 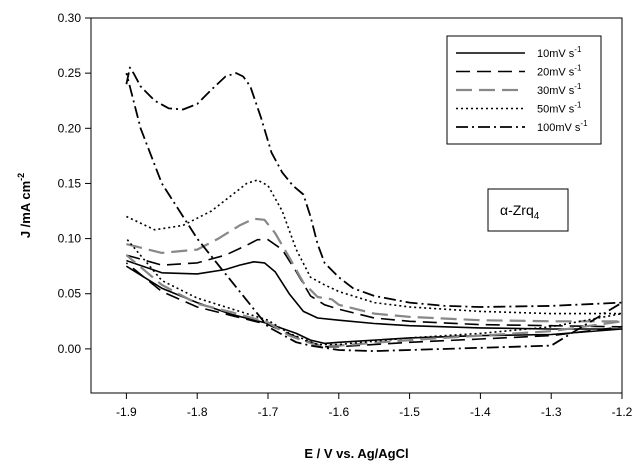 I want to click on annotation-text-sub: 4, so click(x=537, y=216).